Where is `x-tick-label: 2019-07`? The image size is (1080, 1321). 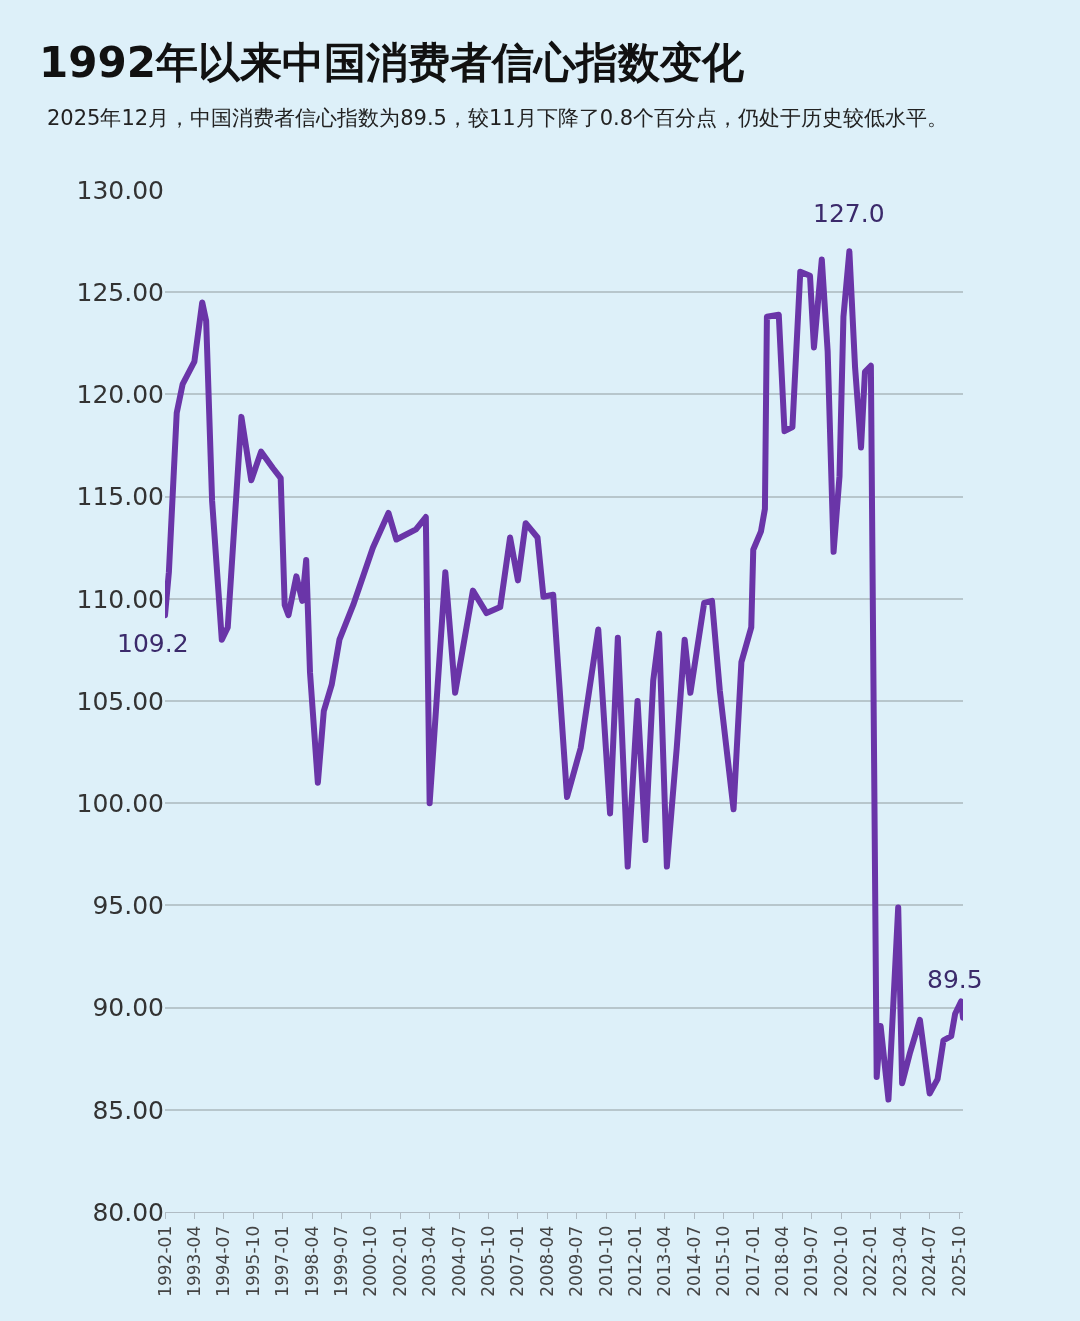
x-tick-label: 2019-07 is located at coordinates (811, 1261).